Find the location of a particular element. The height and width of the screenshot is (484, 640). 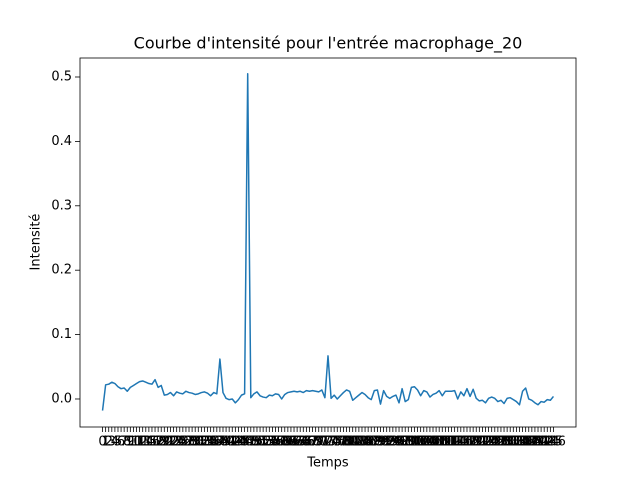

x-tick-label: 41 is located at coordinates (229, 442).